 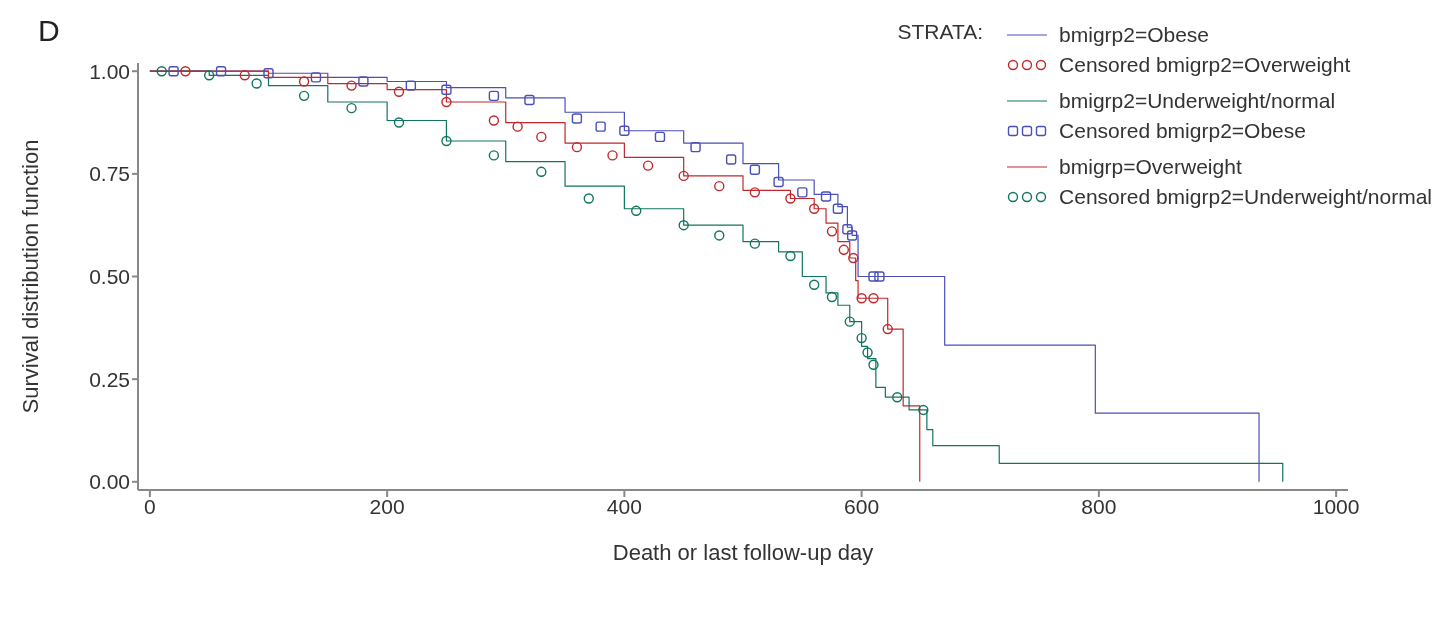 I want to click on legend-label: bmigrp2=Obese, so click(x=1134, y=35).